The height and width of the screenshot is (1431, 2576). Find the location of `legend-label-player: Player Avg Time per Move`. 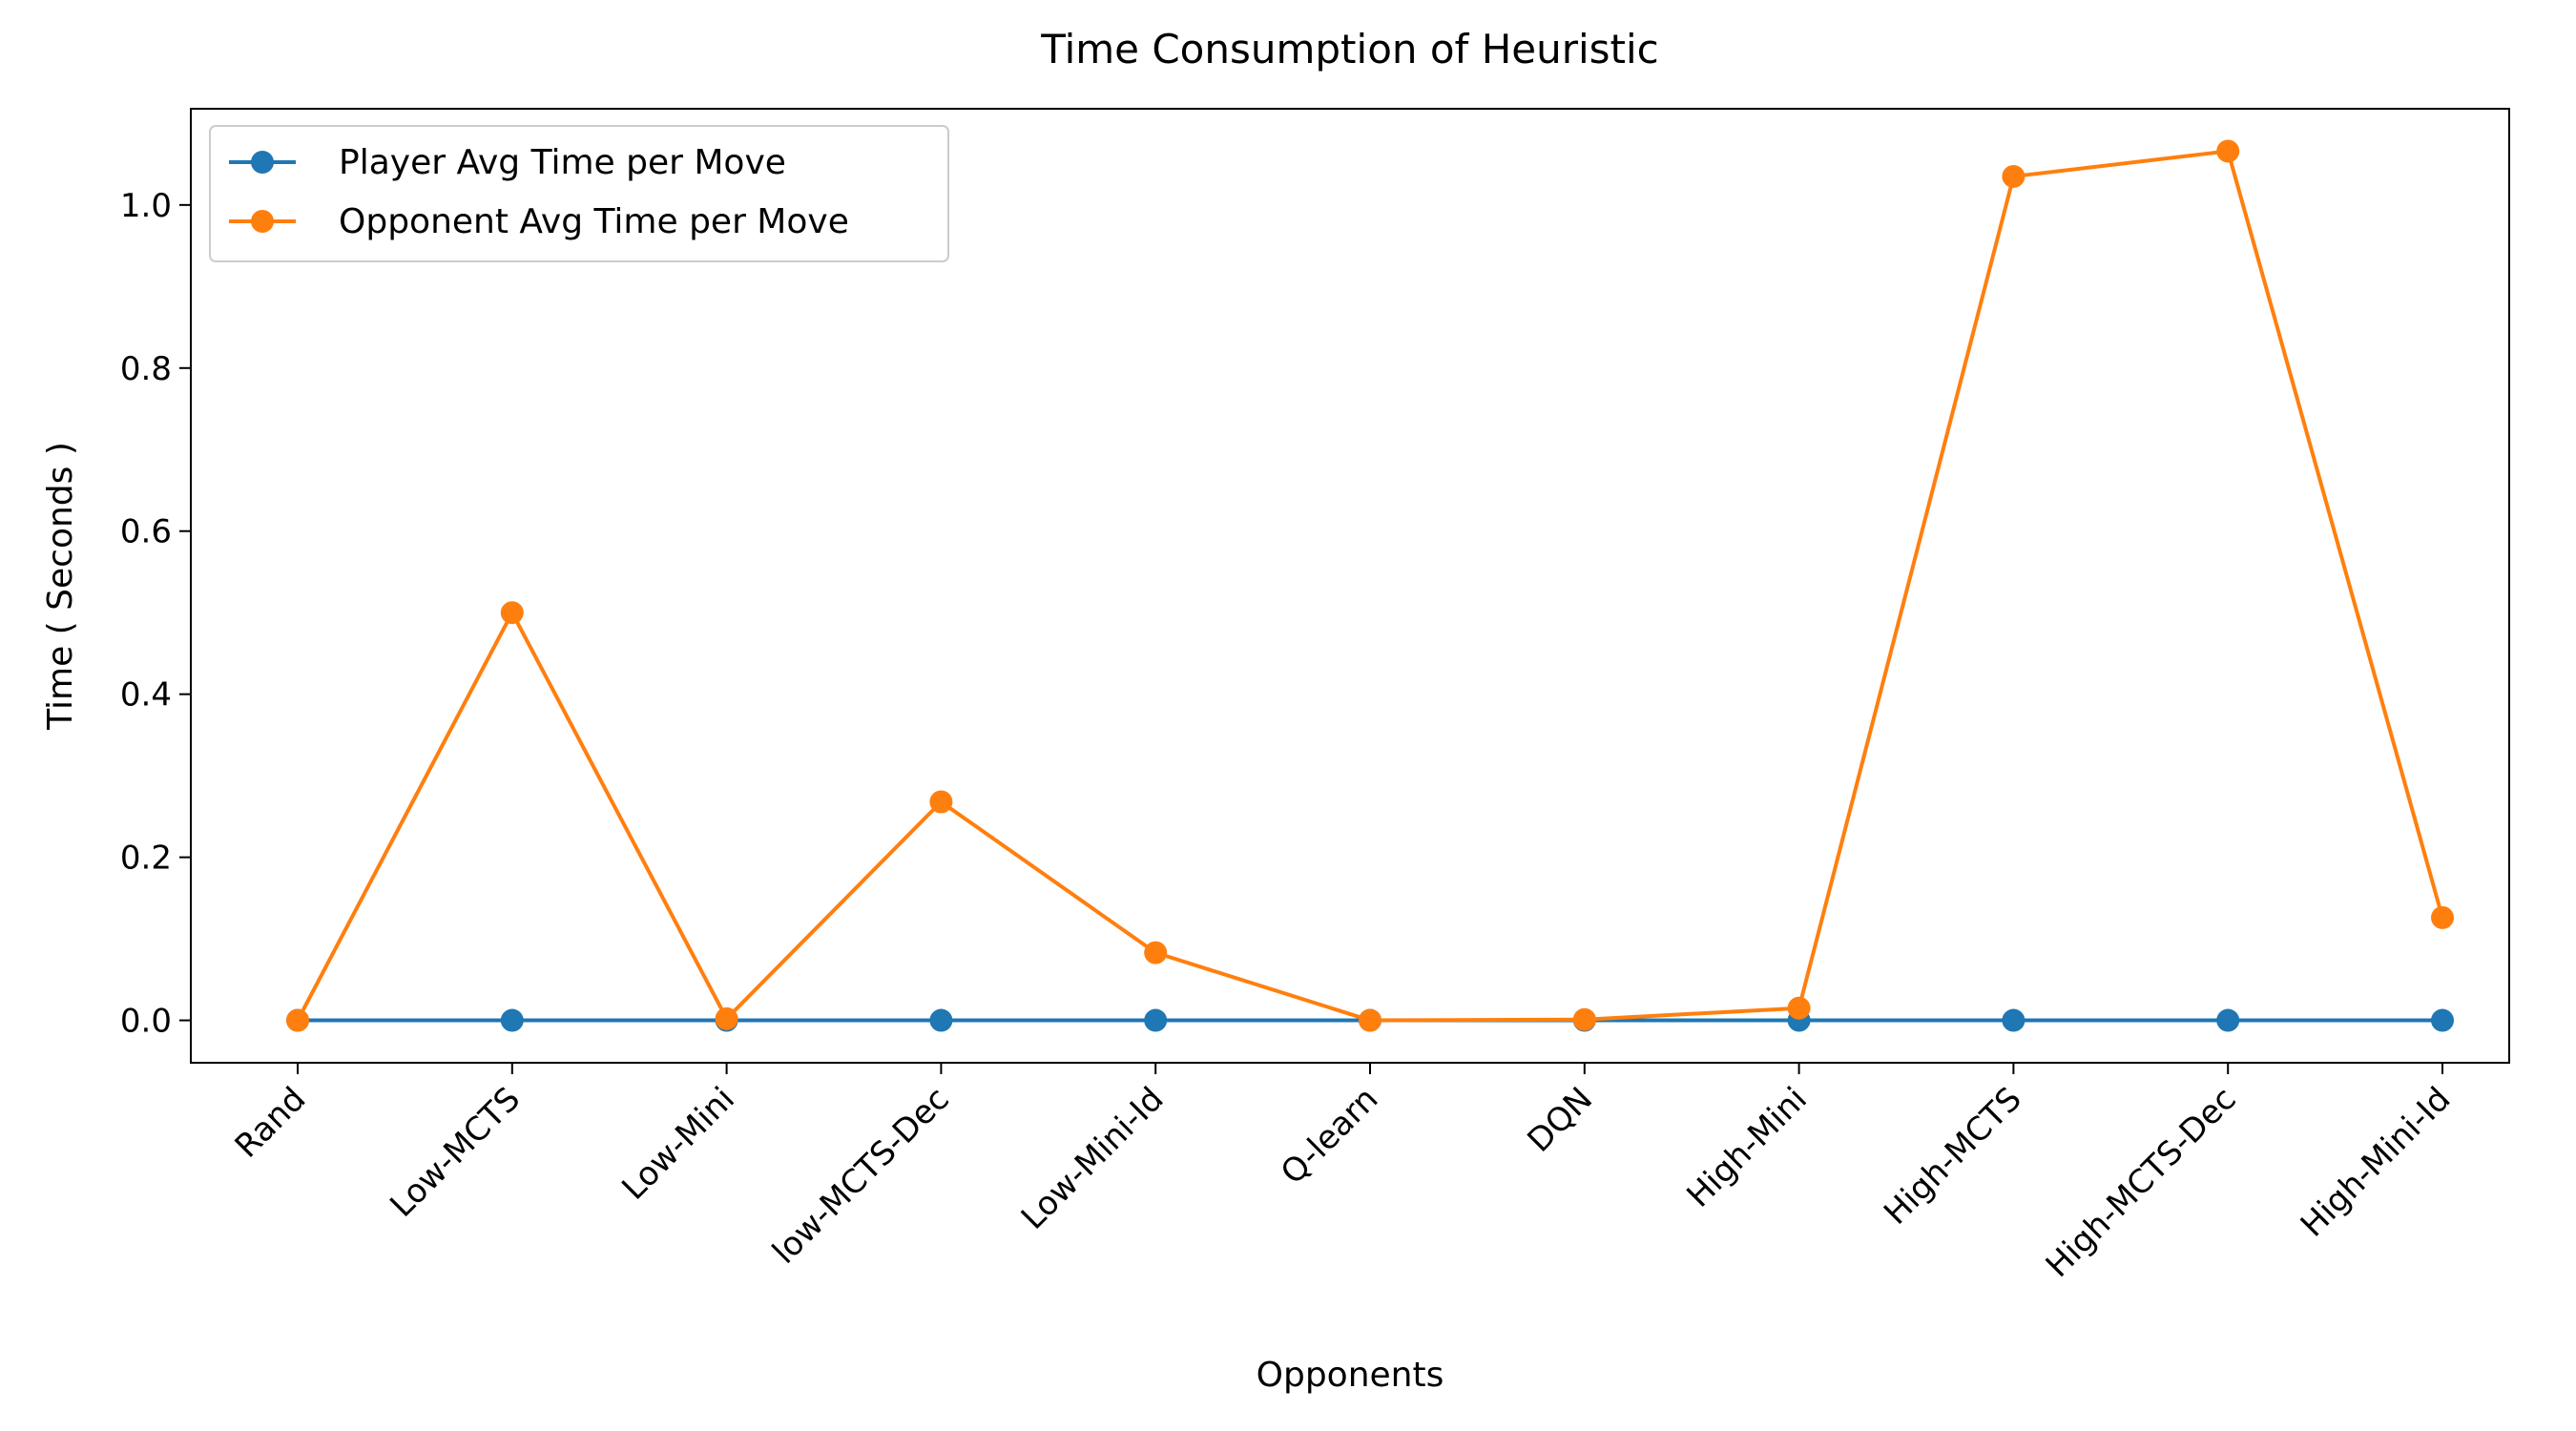

legend-label-player: Player Avg Time per Move is located at coordinates (562, 162).